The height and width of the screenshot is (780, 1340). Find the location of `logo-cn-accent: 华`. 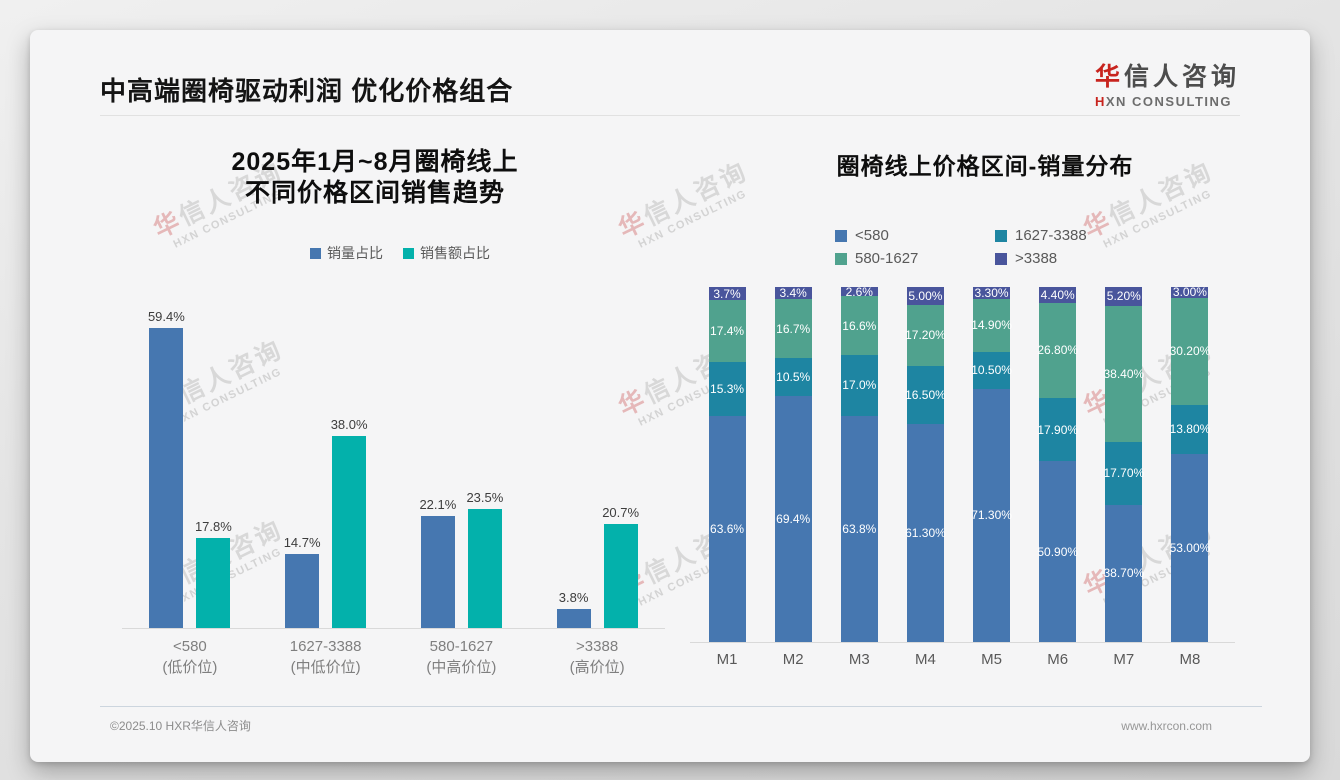

logo-cn-accent: 华 is located at coordinates (1109, 77).